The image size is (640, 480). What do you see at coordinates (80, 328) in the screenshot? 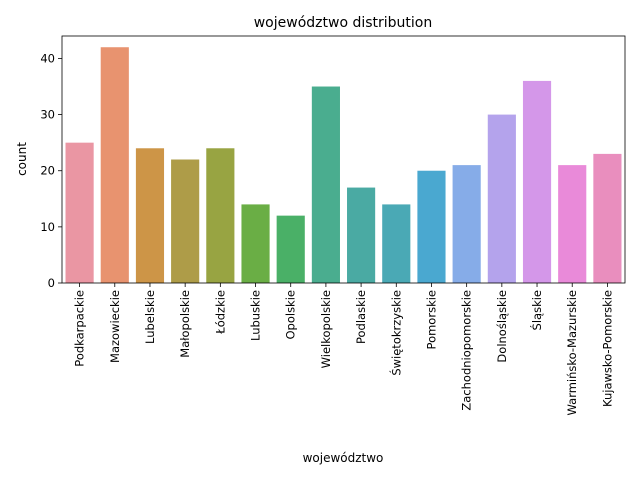
I see `x-tick-label-0: Podkarpackie` at bounding box center [80, 328].